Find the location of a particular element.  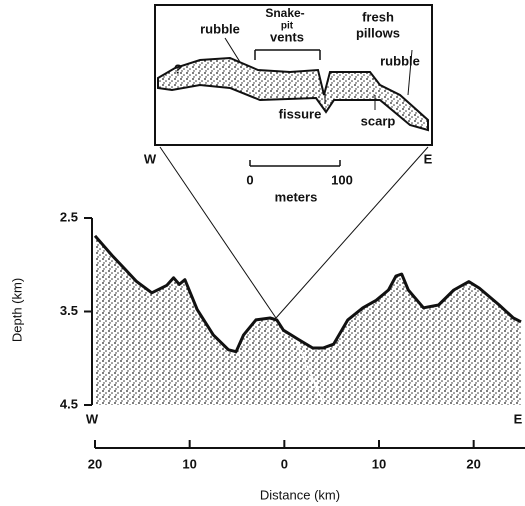

inset-label: ? is located at coordinates (178, 68).